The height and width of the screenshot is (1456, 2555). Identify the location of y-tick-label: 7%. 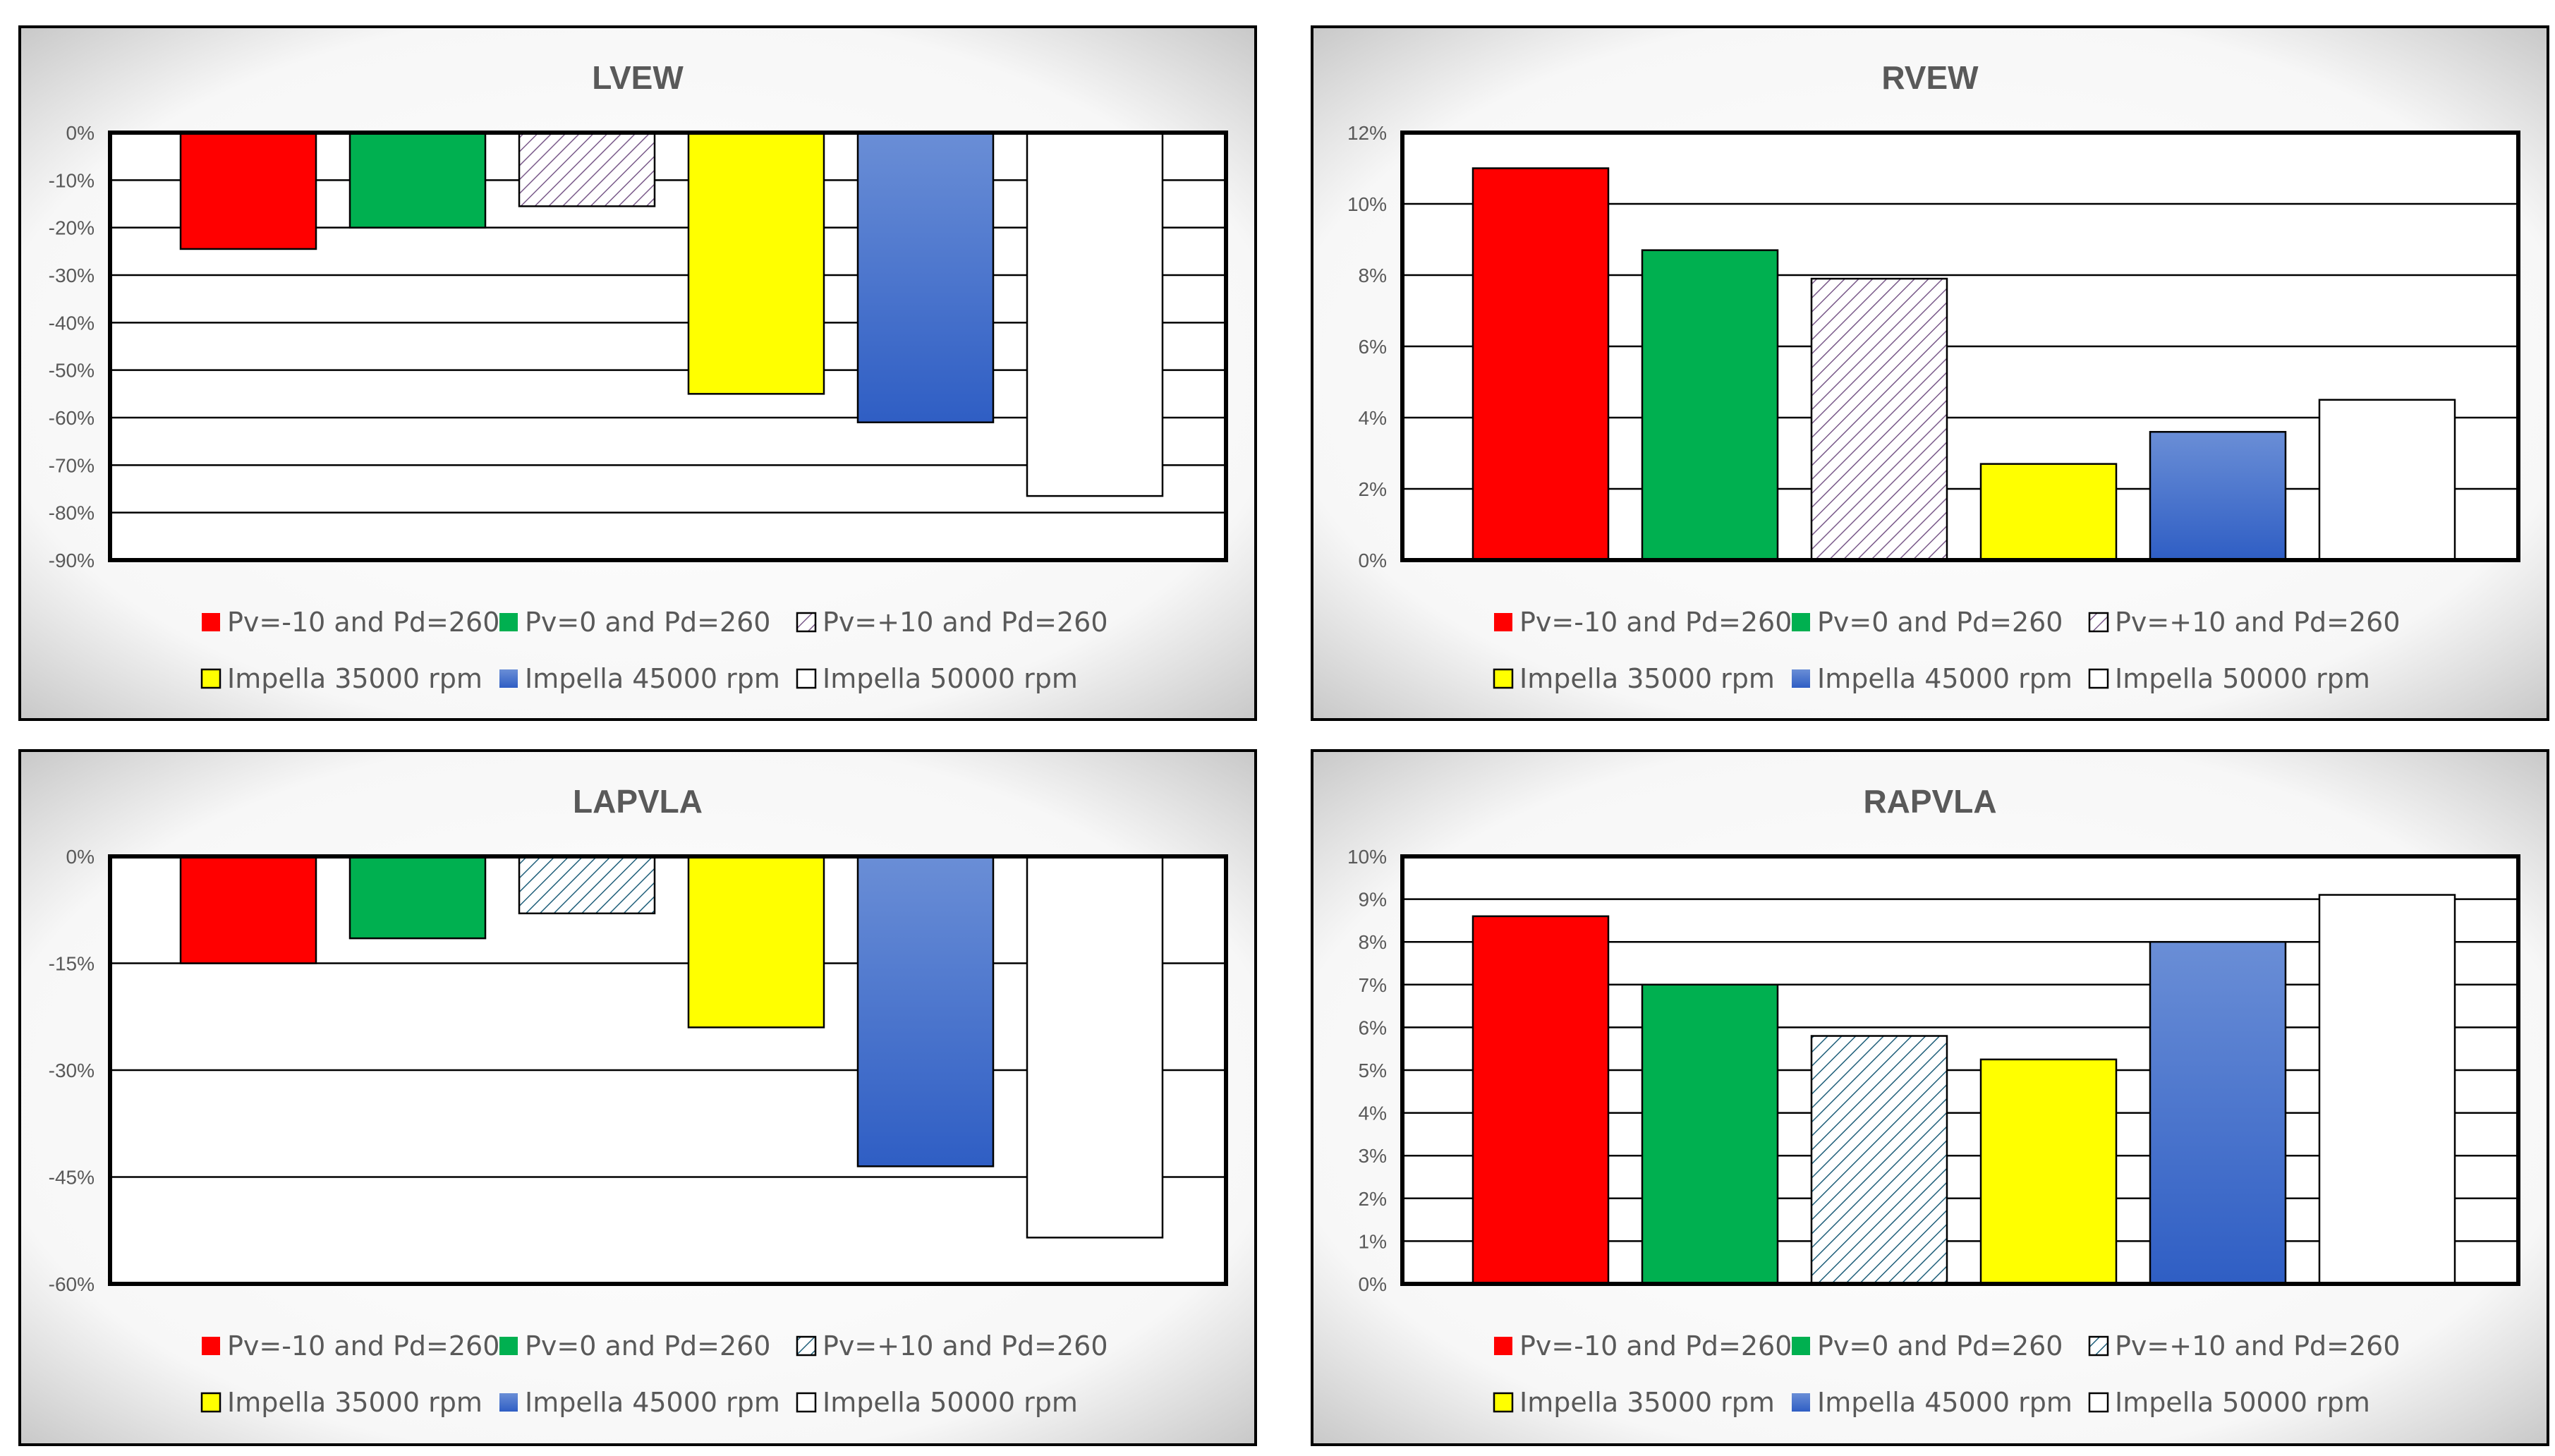
(1373, 985).